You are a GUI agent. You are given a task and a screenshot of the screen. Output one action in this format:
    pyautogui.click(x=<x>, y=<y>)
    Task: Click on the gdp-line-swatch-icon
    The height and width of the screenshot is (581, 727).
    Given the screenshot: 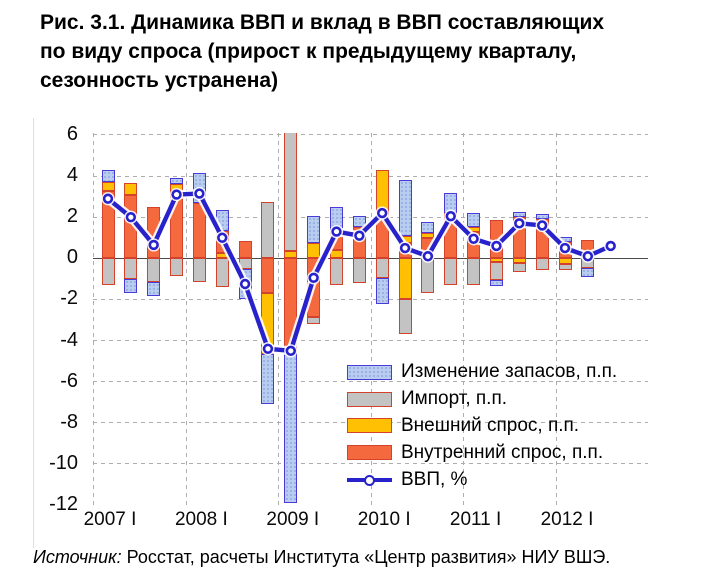 What is the action you would take?
    pyautogui.click(x=369, y=479)
    